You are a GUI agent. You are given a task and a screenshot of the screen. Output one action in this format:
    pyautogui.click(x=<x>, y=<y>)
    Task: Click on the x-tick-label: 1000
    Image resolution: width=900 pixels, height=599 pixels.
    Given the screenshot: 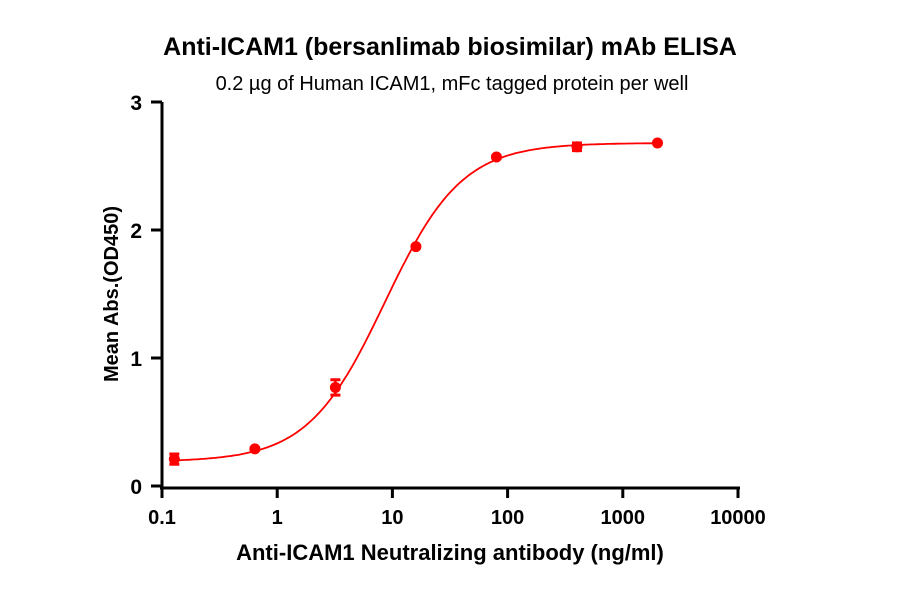 What is the action you would take?
    pyautogui.click(x=623, y=518)
    